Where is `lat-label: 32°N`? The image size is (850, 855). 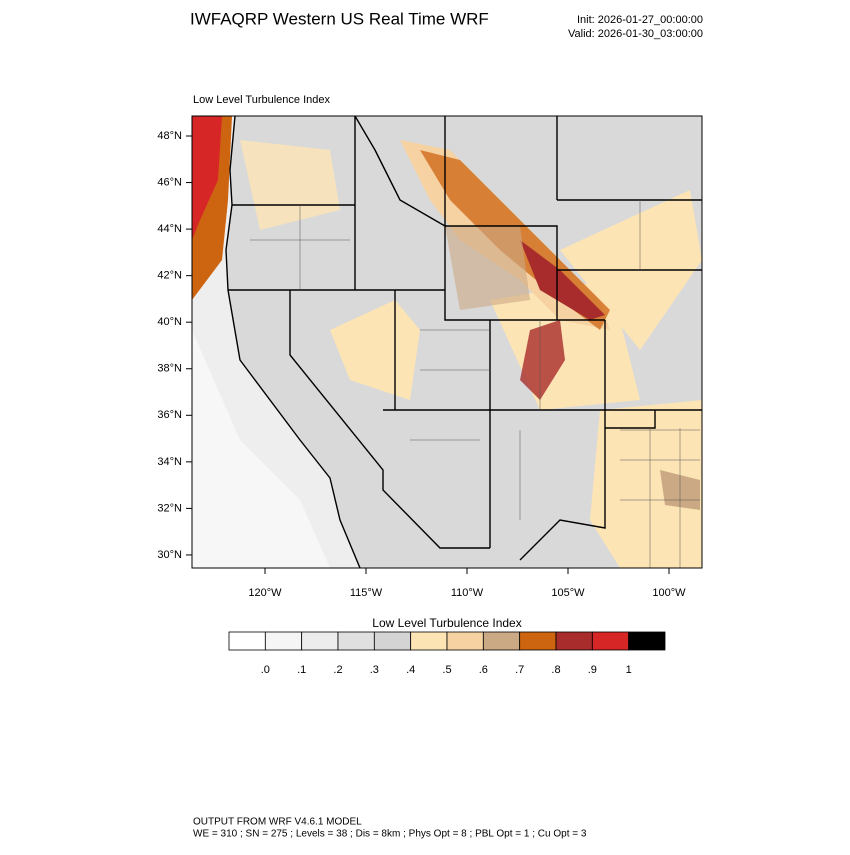 lat-label: 32°N is located at coordinates (169, 508).